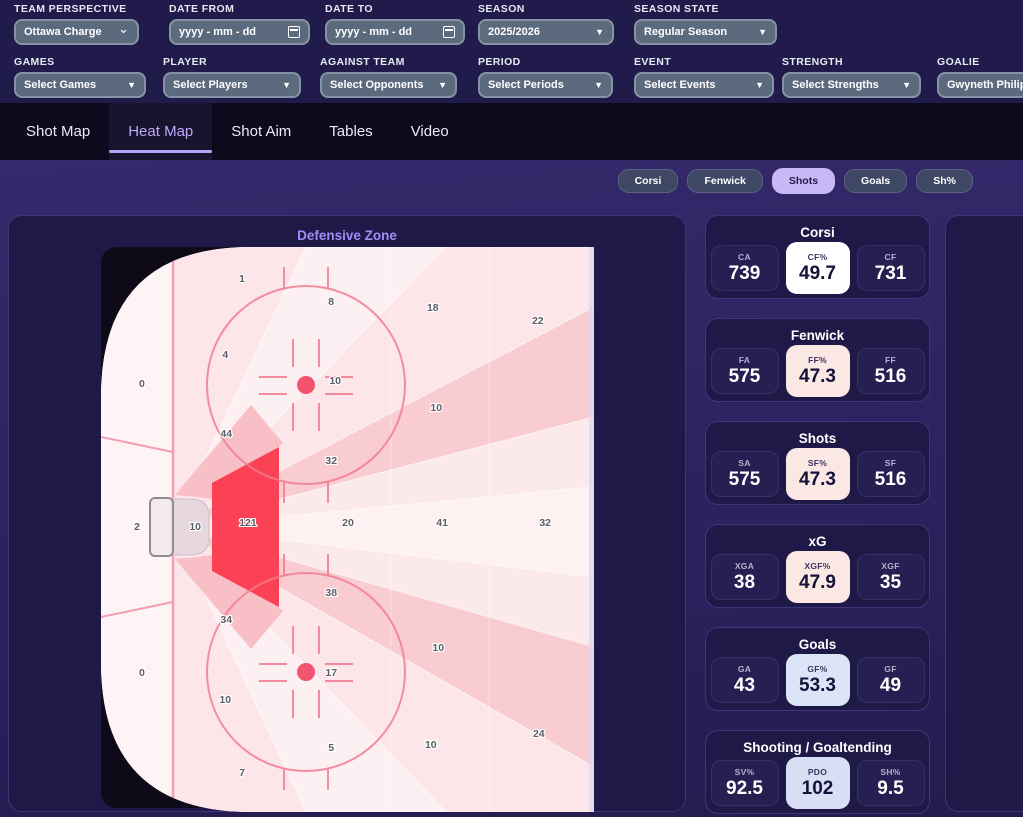  What do you see at coordinates (890, 668) in the screenshot?
I see `stat-label: GF` at bounding box center [890, 668].